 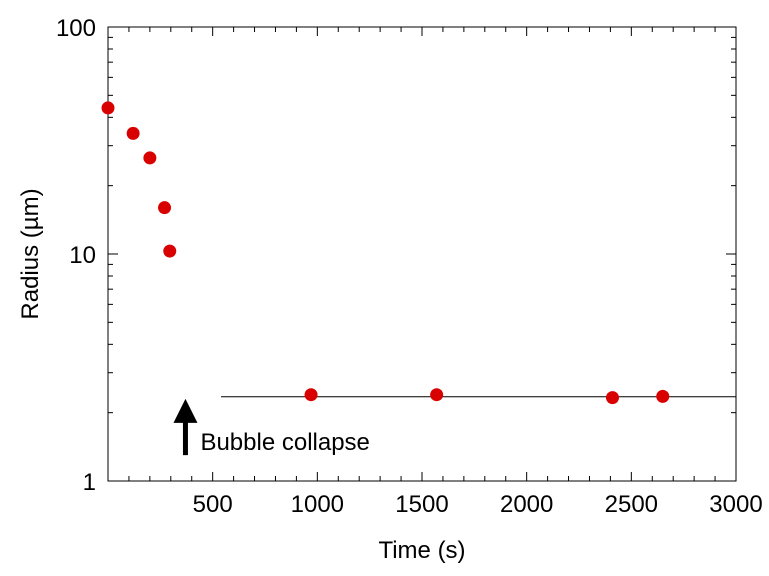 I want to click on x-tick-label: 1000, so click(x=317, y=504).